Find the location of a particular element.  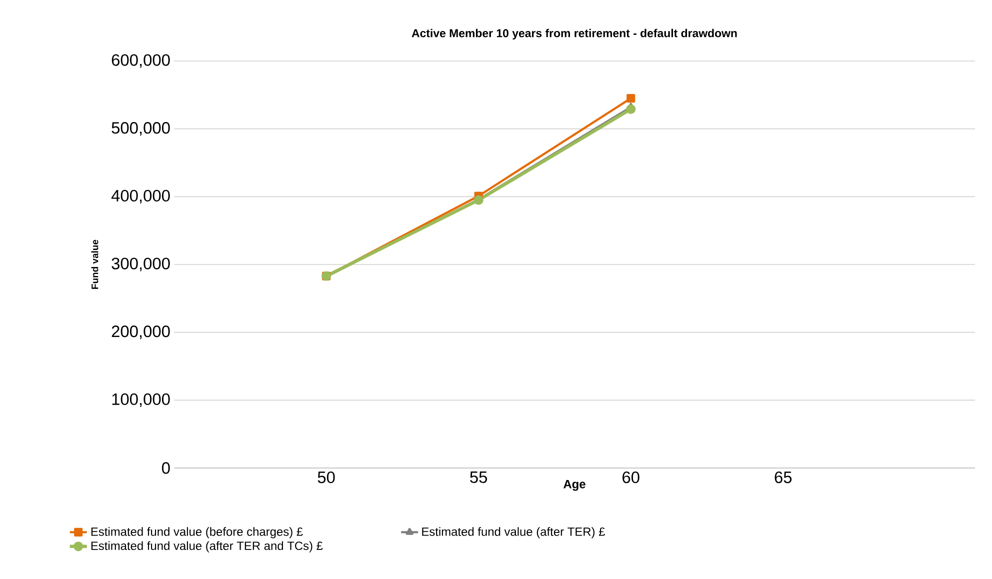

y-tick-label: 100,000 is located at coordinates (141, 400).